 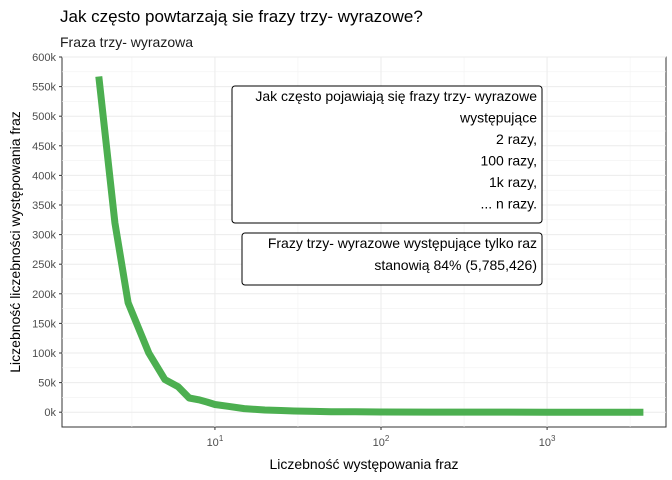 What do you see at coordinates (363, 464) in the screenshot?
I see `x-axis-title: Liczebność występowania fraz` at bounding box center [363, 464].